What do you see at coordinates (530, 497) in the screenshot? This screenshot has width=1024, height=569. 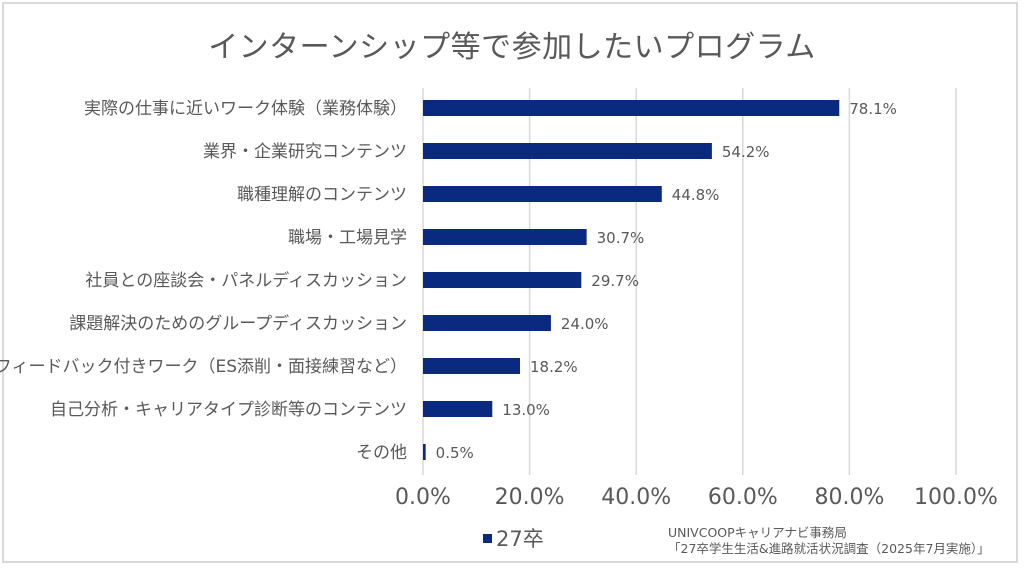 I see `x-tick-label: 20.0%` at bounding box center [530, 497].